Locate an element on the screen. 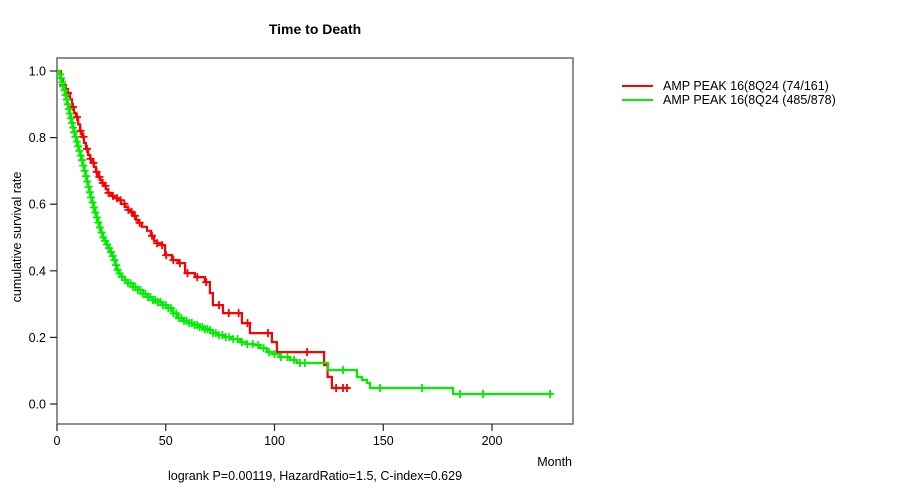 This screenshot has height=500, width=900. x-axis-label: Month is located at coordinates (554, 462).